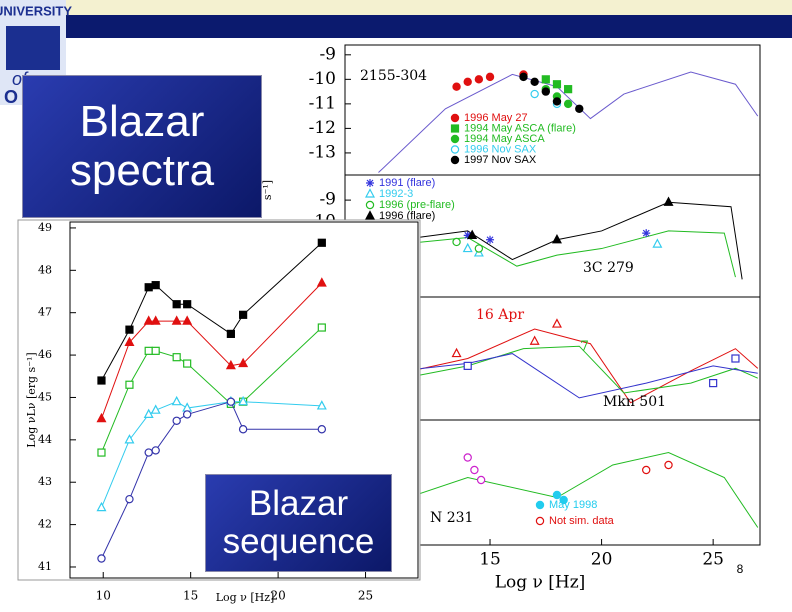  Describe the element at coordinates (393, 76) in the screenshot. I see `annotation: 2155-304` at that location.